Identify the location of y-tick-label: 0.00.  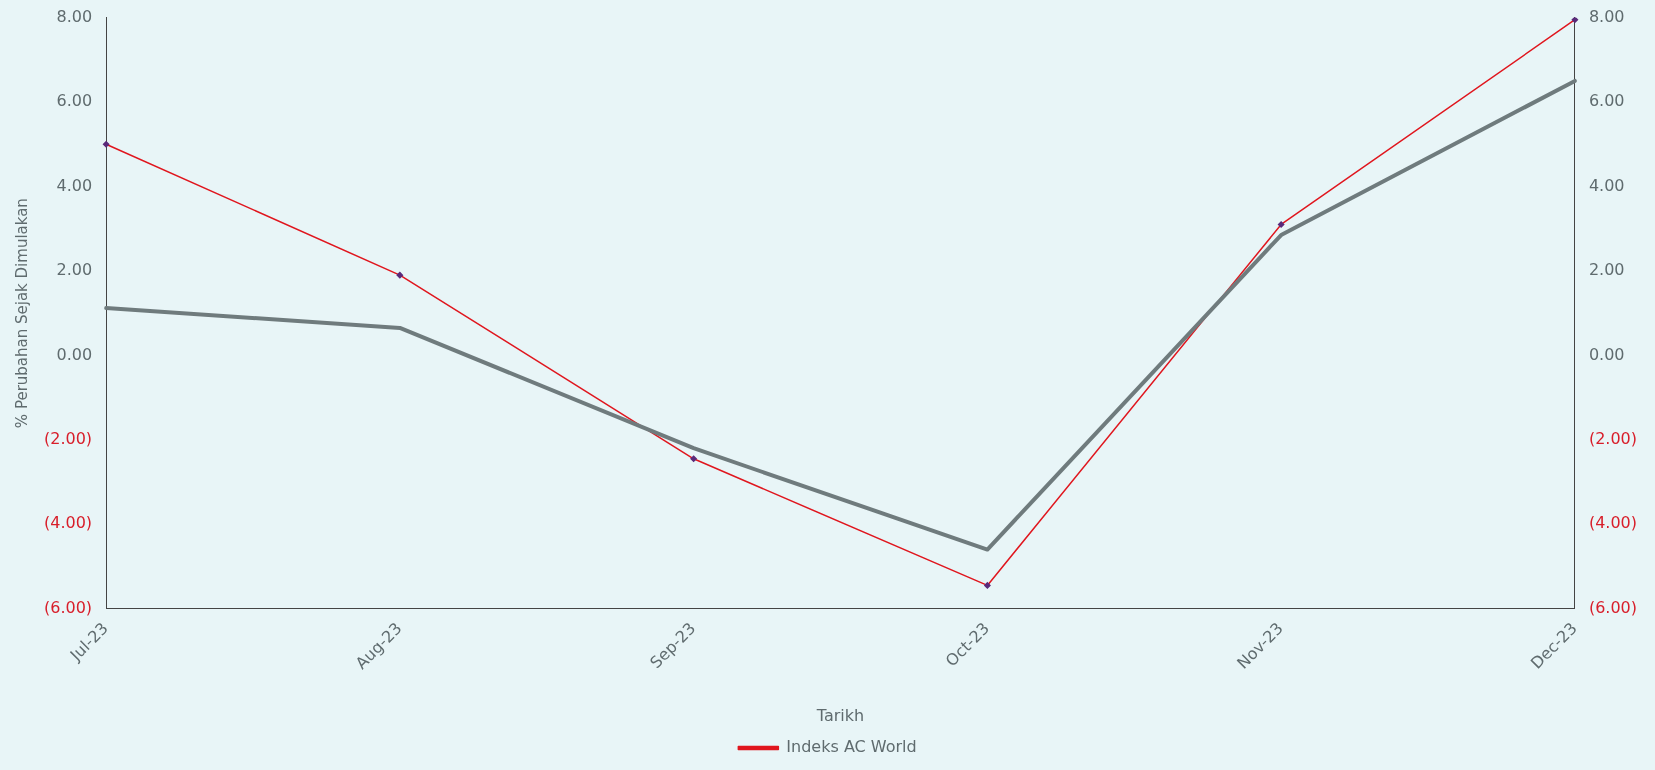
(74, 354).